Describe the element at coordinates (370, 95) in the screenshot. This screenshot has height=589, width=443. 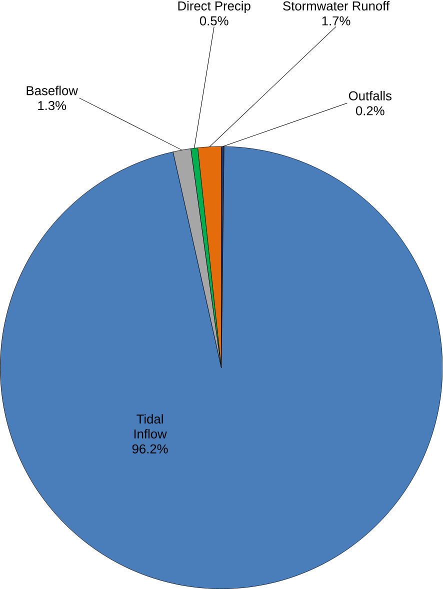
I see `slice-label: Outfalls` at that location.